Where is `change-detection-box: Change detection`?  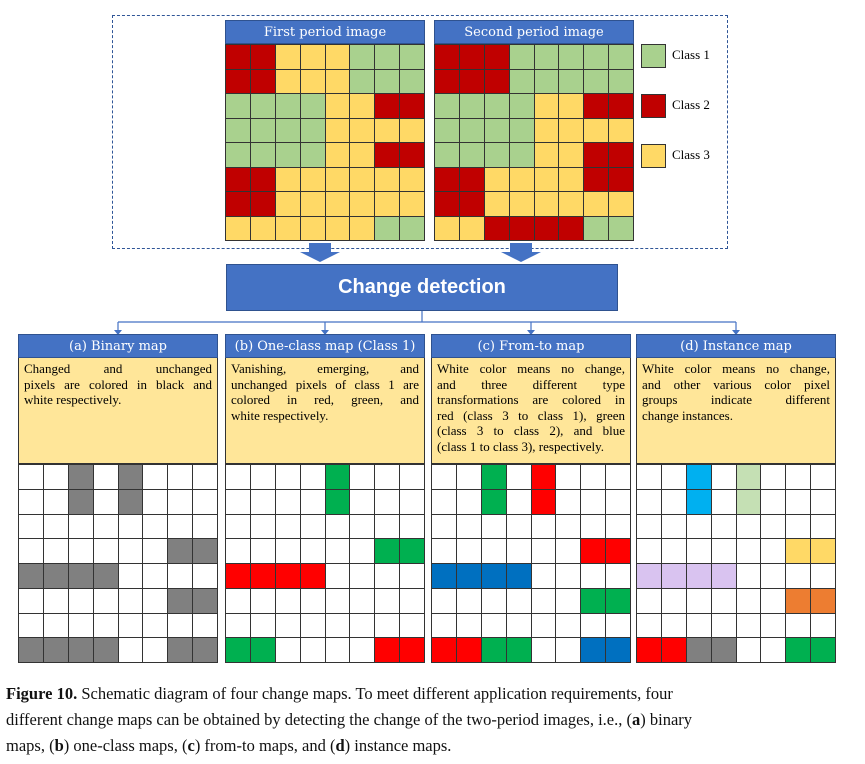
change-detection-box: Change detection is located at coordinates (422, 287).